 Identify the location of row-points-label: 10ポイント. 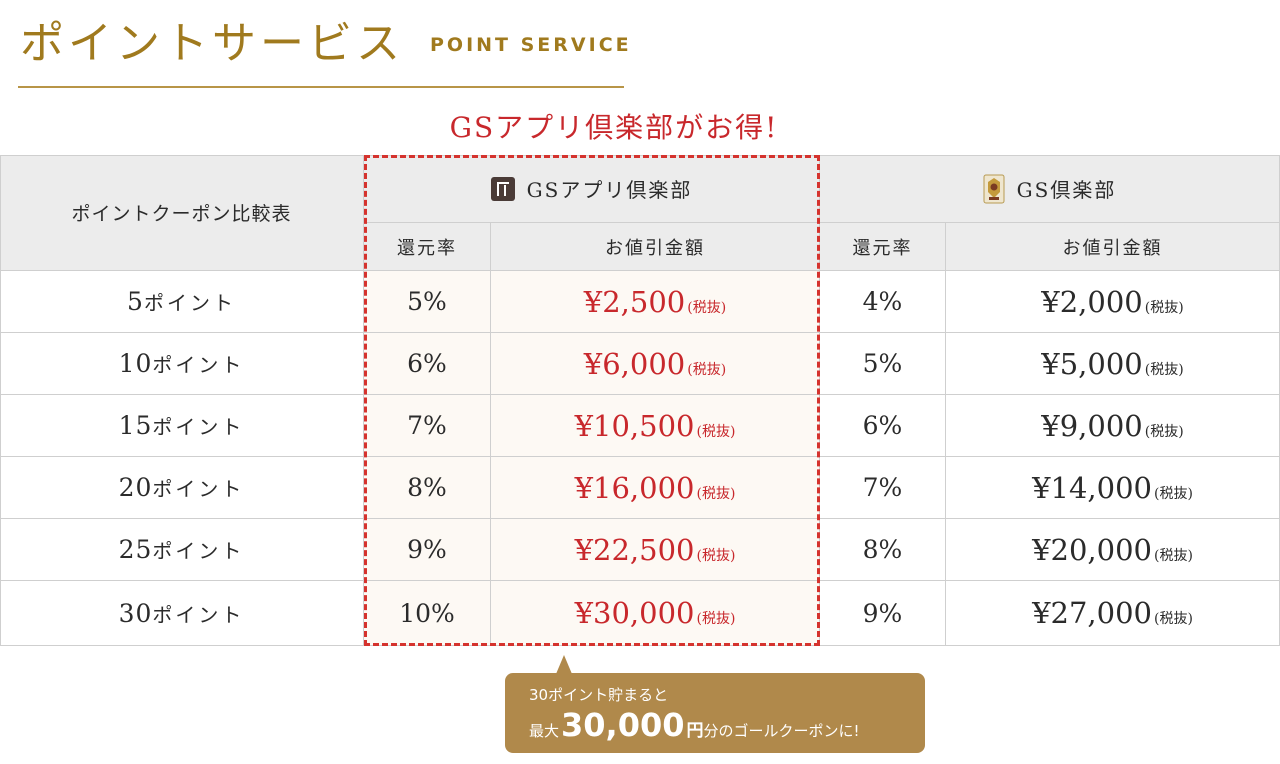
(182, 363).